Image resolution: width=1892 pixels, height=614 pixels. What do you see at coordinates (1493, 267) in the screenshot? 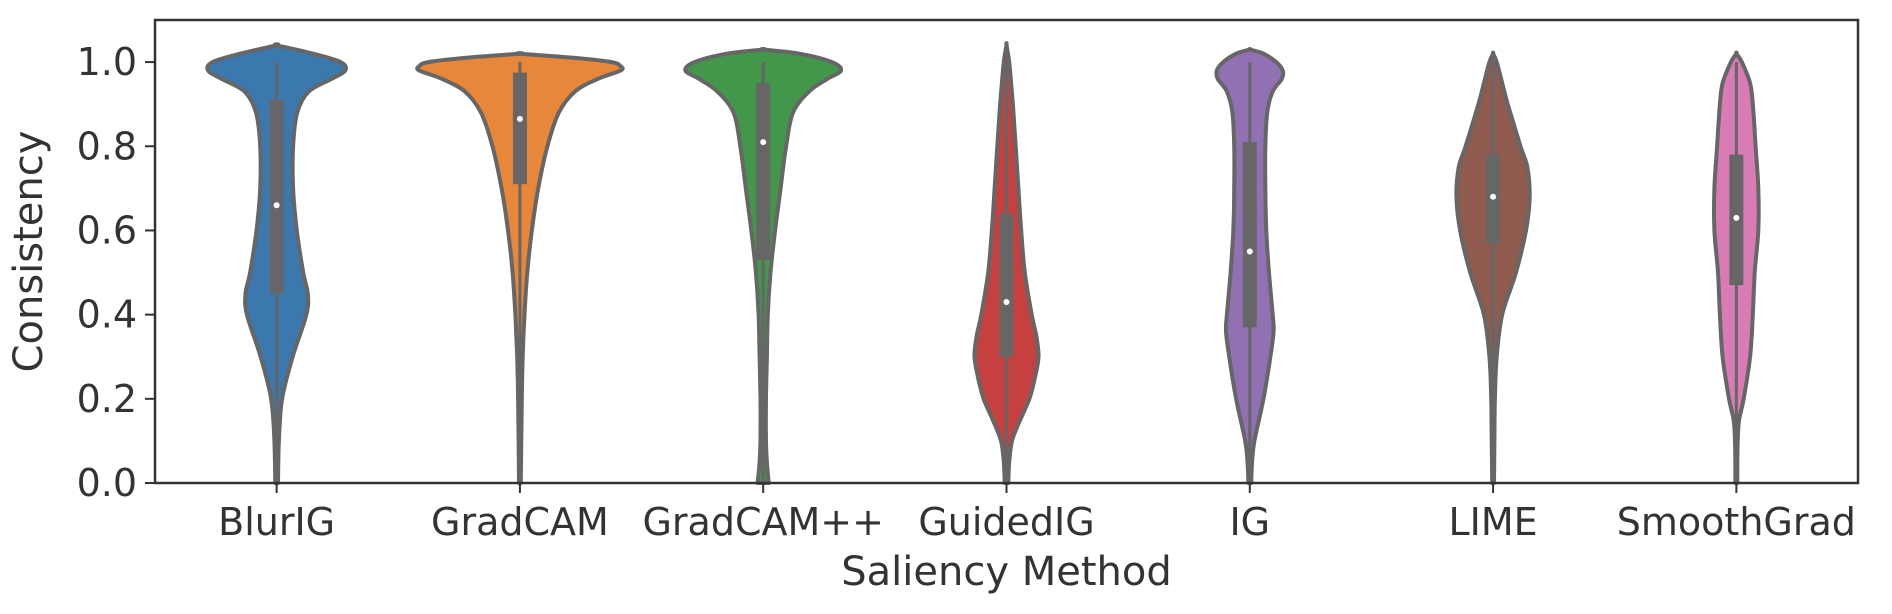
I see `violin-lime` at bounding box center [1493, 267].